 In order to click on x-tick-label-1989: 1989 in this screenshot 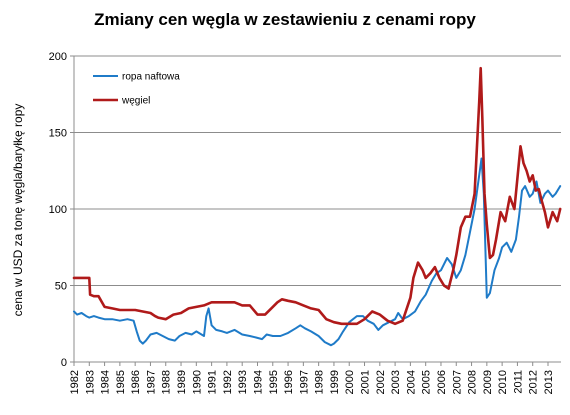, I will do `click(182, 382)`.